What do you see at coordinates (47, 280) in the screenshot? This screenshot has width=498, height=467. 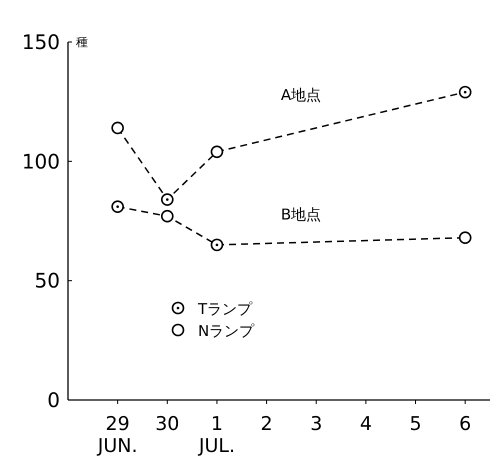 I see `y-tick-label: 50` at bounding box center [47, 280].